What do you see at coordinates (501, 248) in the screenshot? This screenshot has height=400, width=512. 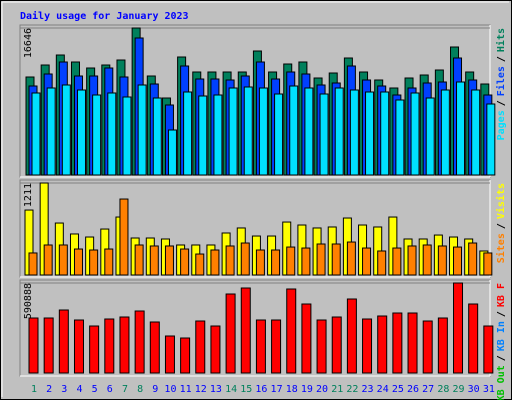 I see `legend-entry: Sites` at bounding box center [501, 248].